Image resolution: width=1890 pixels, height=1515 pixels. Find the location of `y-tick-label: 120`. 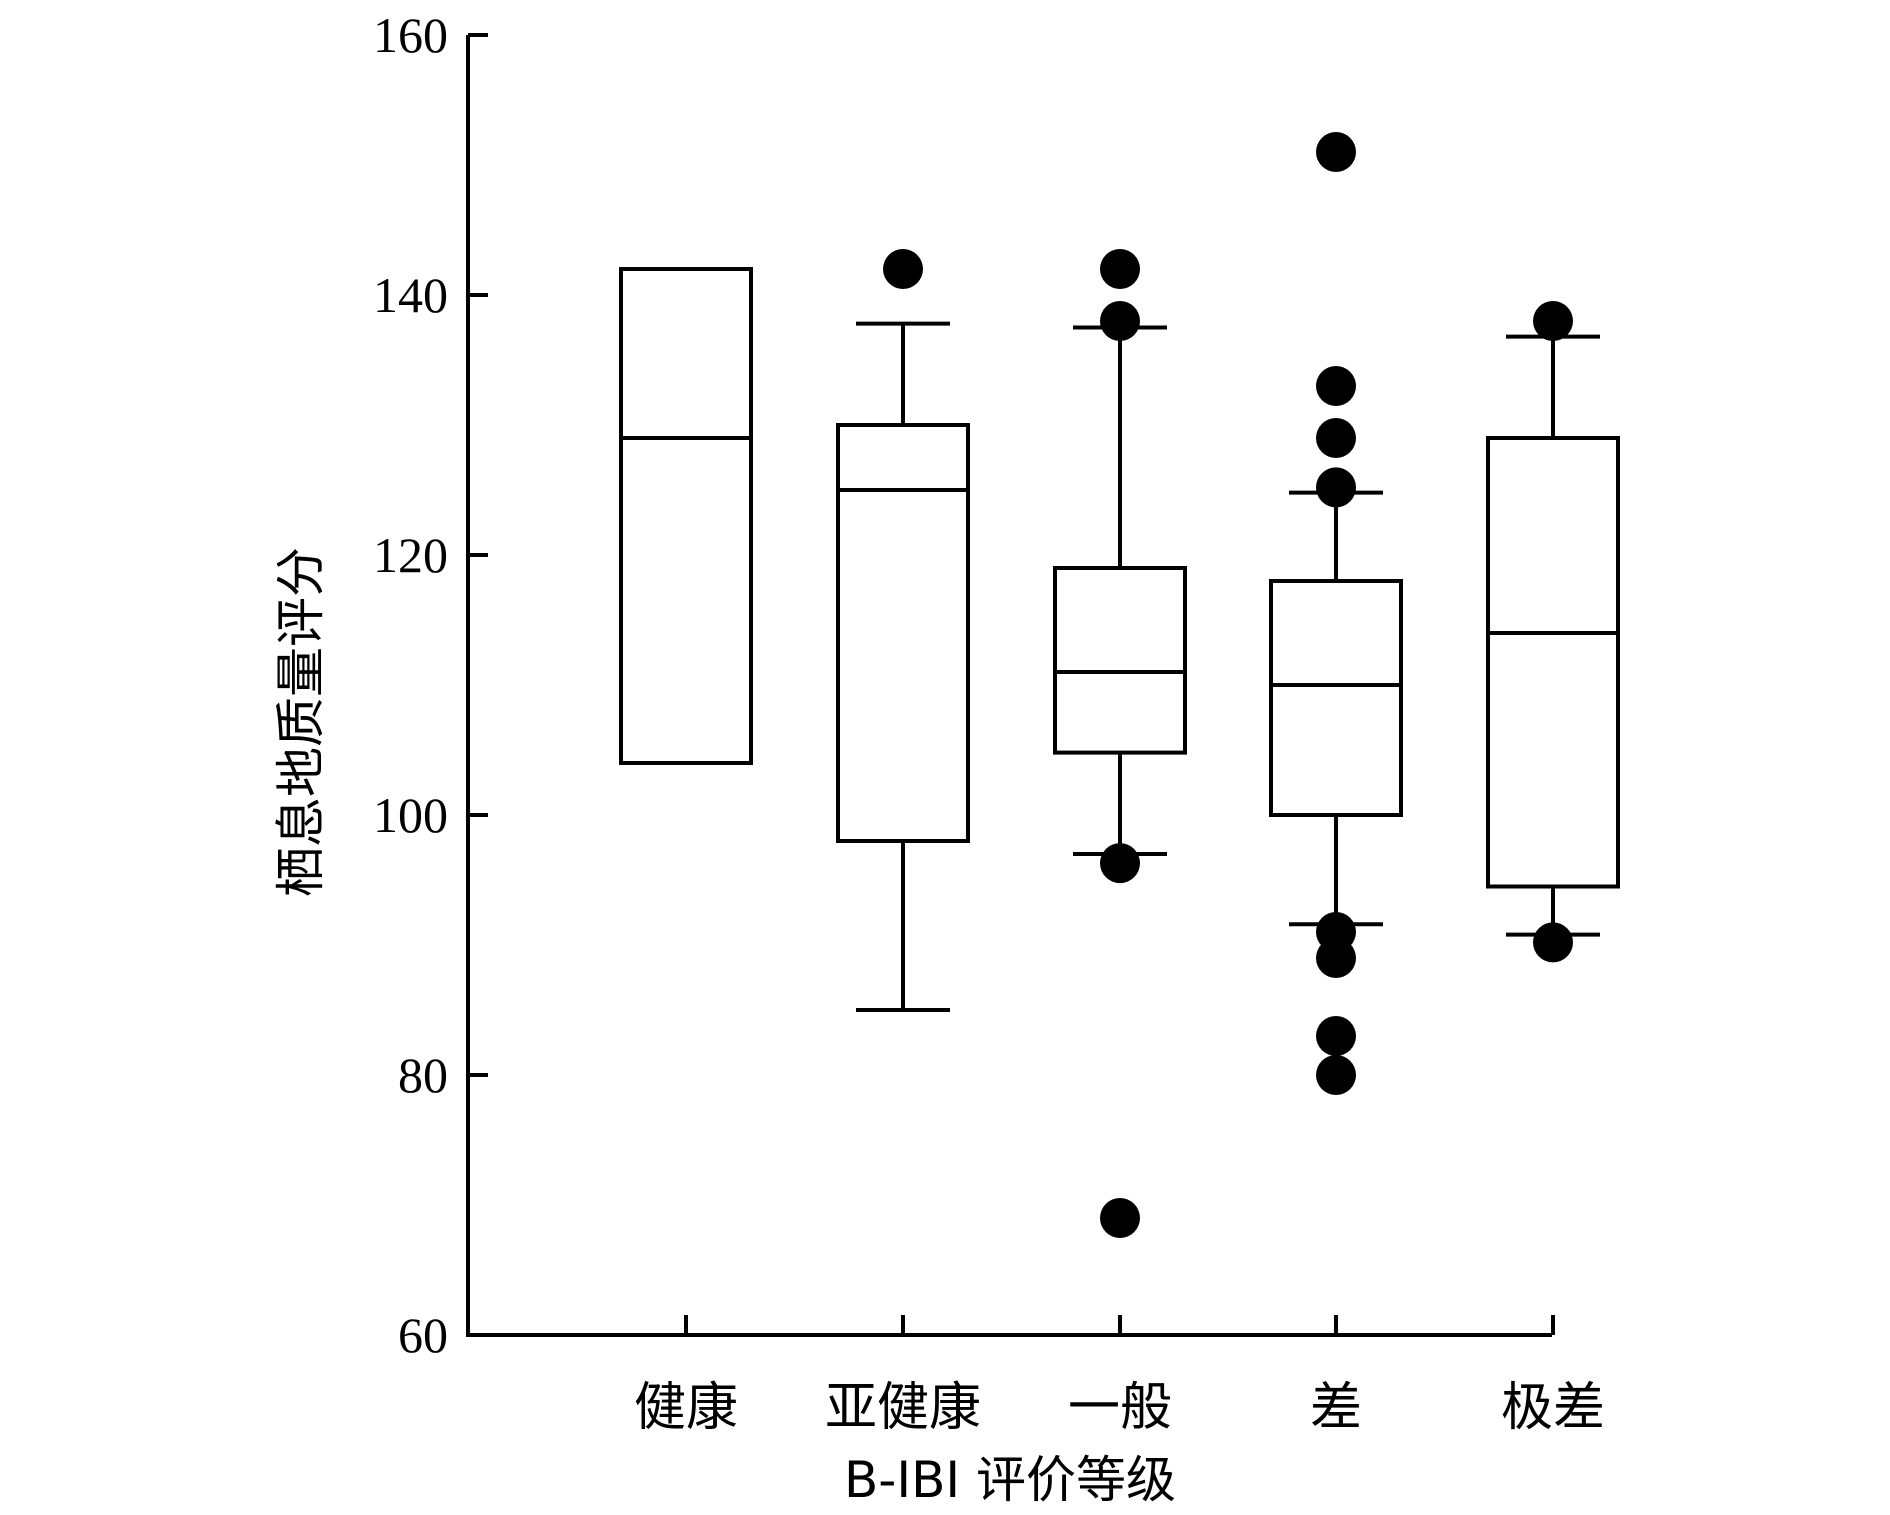

y-tick-label: 120 is located at coordinates (410, 555).